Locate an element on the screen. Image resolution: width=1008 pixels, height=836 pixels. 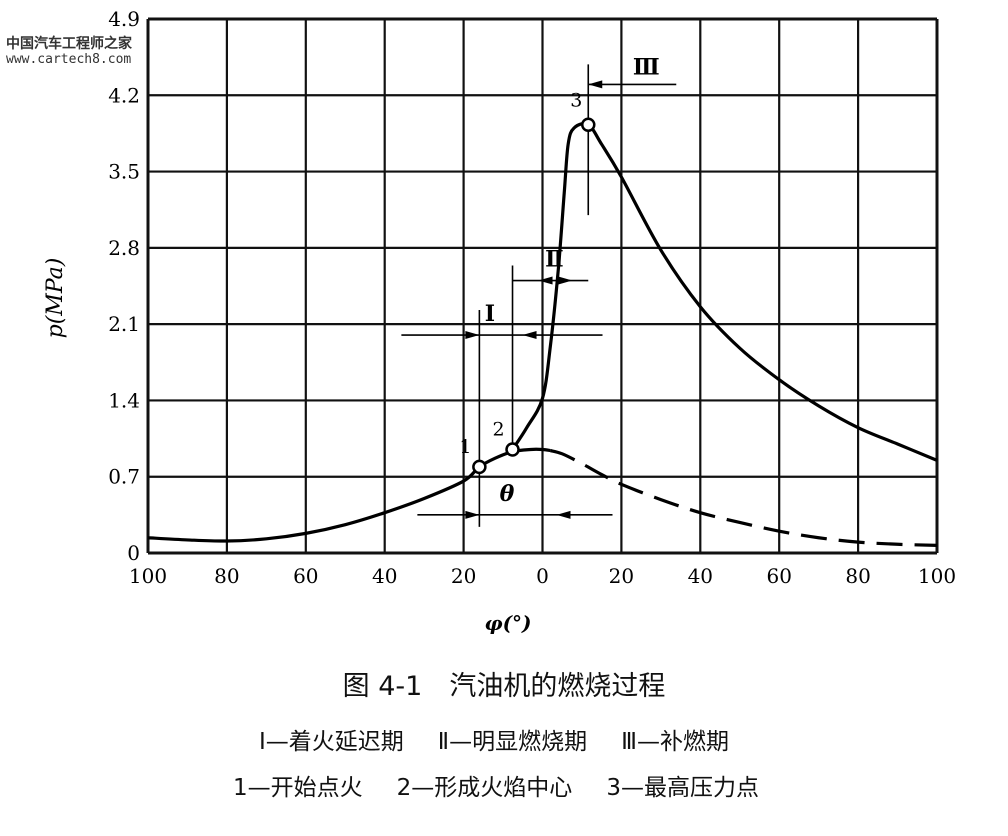
motoring-curve-dashed is located at coordinates (743, 498).